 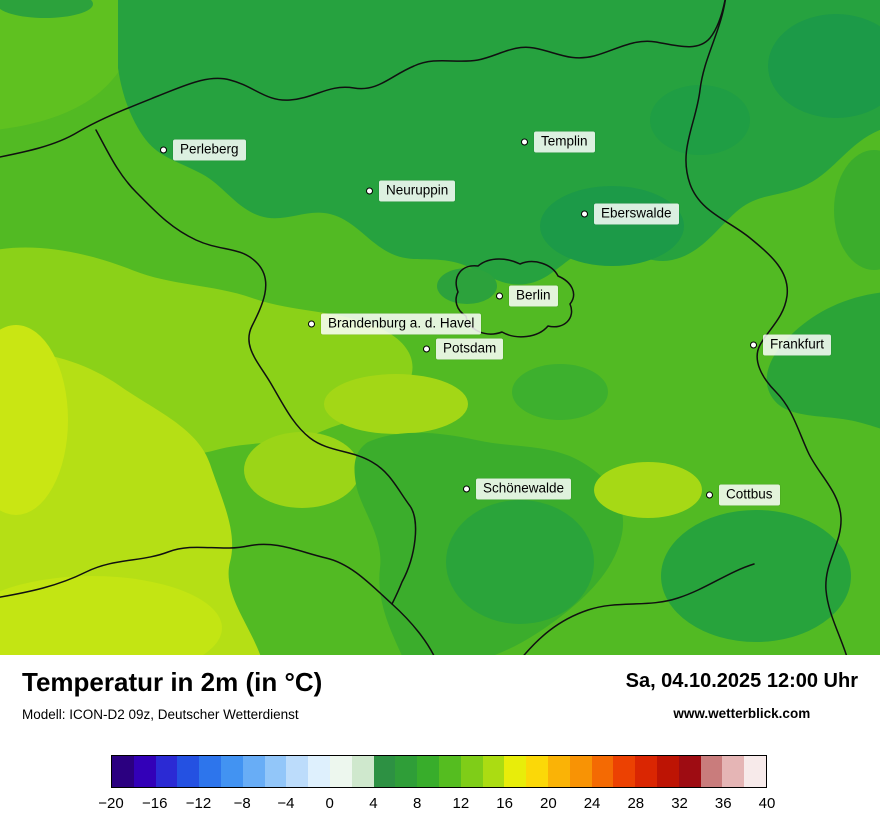 I want to click on legend-tick-label: −20, so click(x=111, y=803).